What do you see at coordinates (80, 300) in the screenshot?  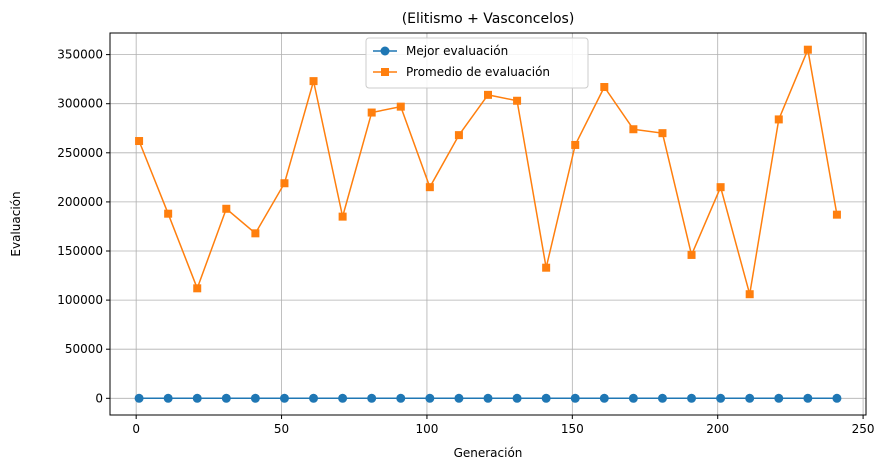 I see `y-tick-label: 100000` at bounding box center [80, 300].